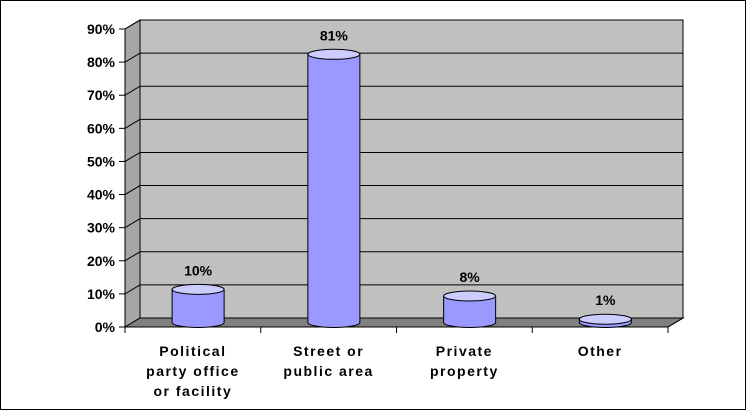 Image resolution: width=746 pixels, height=411 pixels. I want to click on x-category-line: Other, so click(600, 351).